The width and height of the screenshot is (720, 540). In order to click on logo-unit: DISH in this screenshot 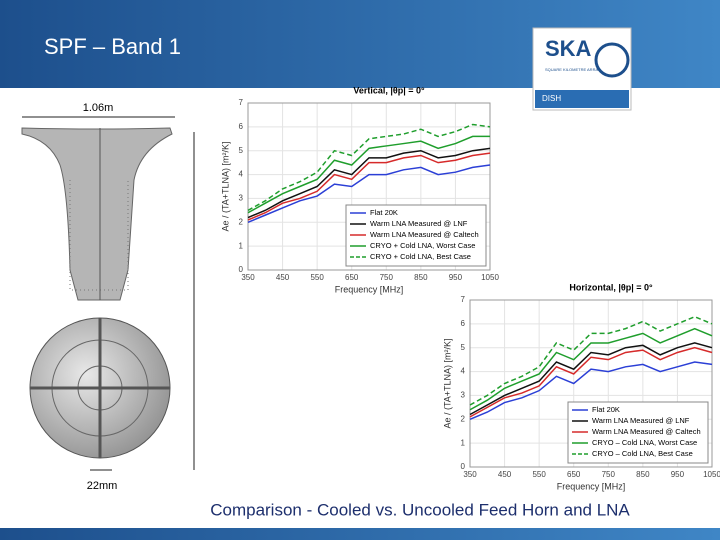, I will do `click(551, 98)`.